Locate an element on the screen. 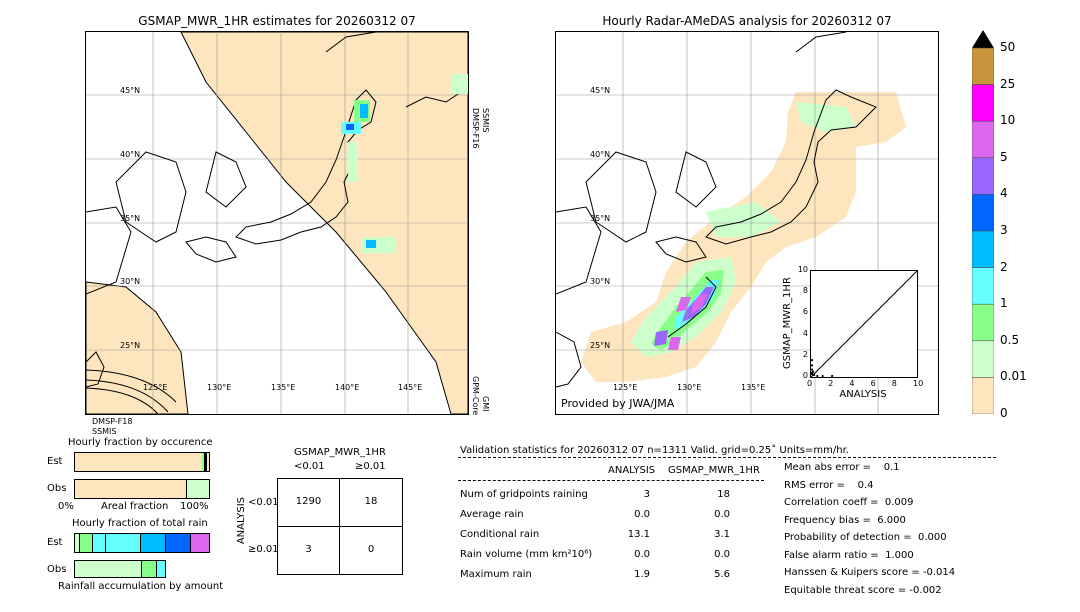 The width and height of the screenshot is (1080, 612). colorbar-canvas is located at coordinates (983, 222).